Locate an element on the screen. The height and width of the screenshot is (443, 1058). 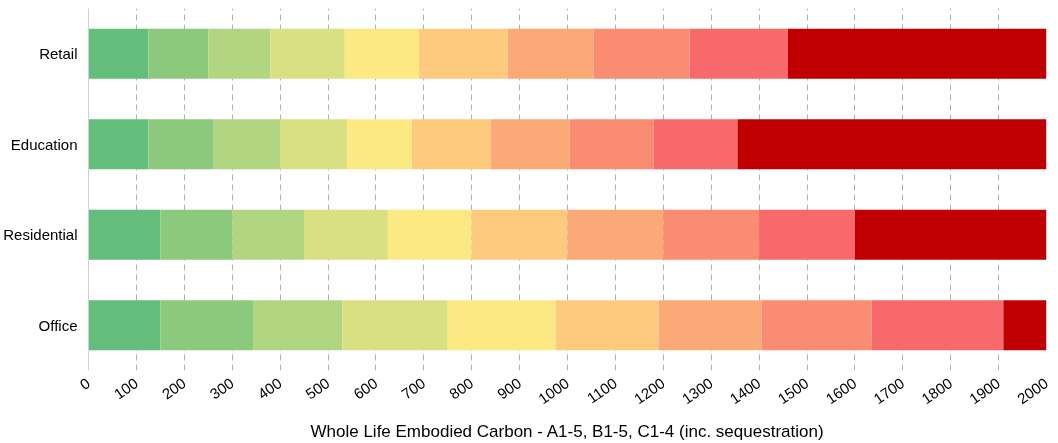
x-tick-label: 500 is located at coordinates (317, 388).